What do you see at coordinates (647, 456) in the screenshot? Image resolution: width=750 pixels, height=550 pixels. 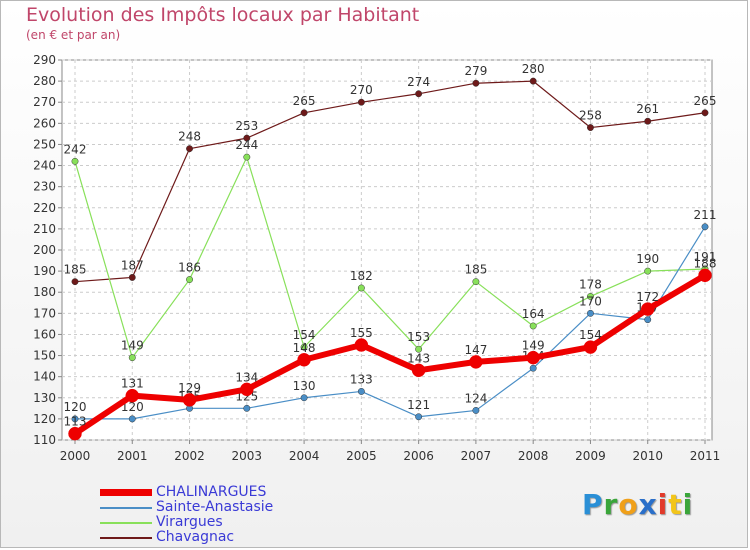 I see `x-tick-label: 2010` at bounding box center [647, 456].